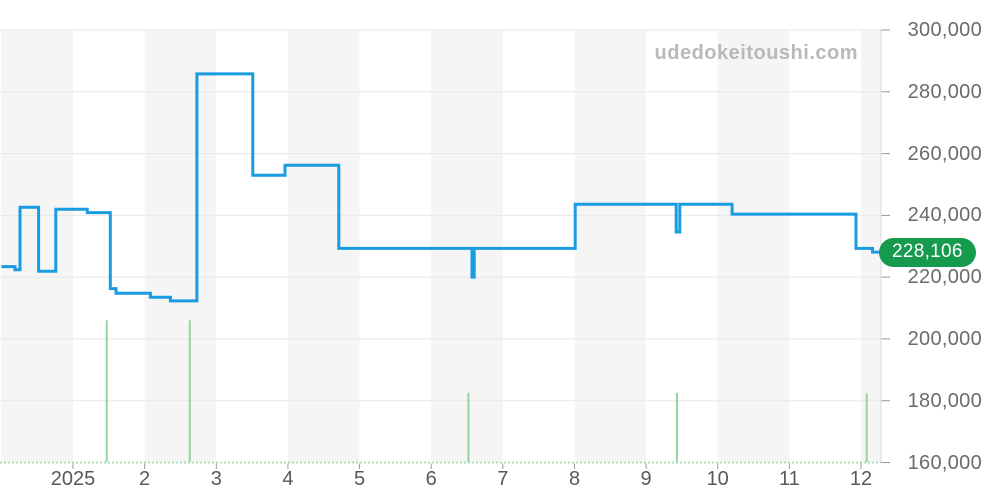 The width and height of the screenshot is (1000, 500). I want to click on x-axis-label: 9, so click(646, 479).